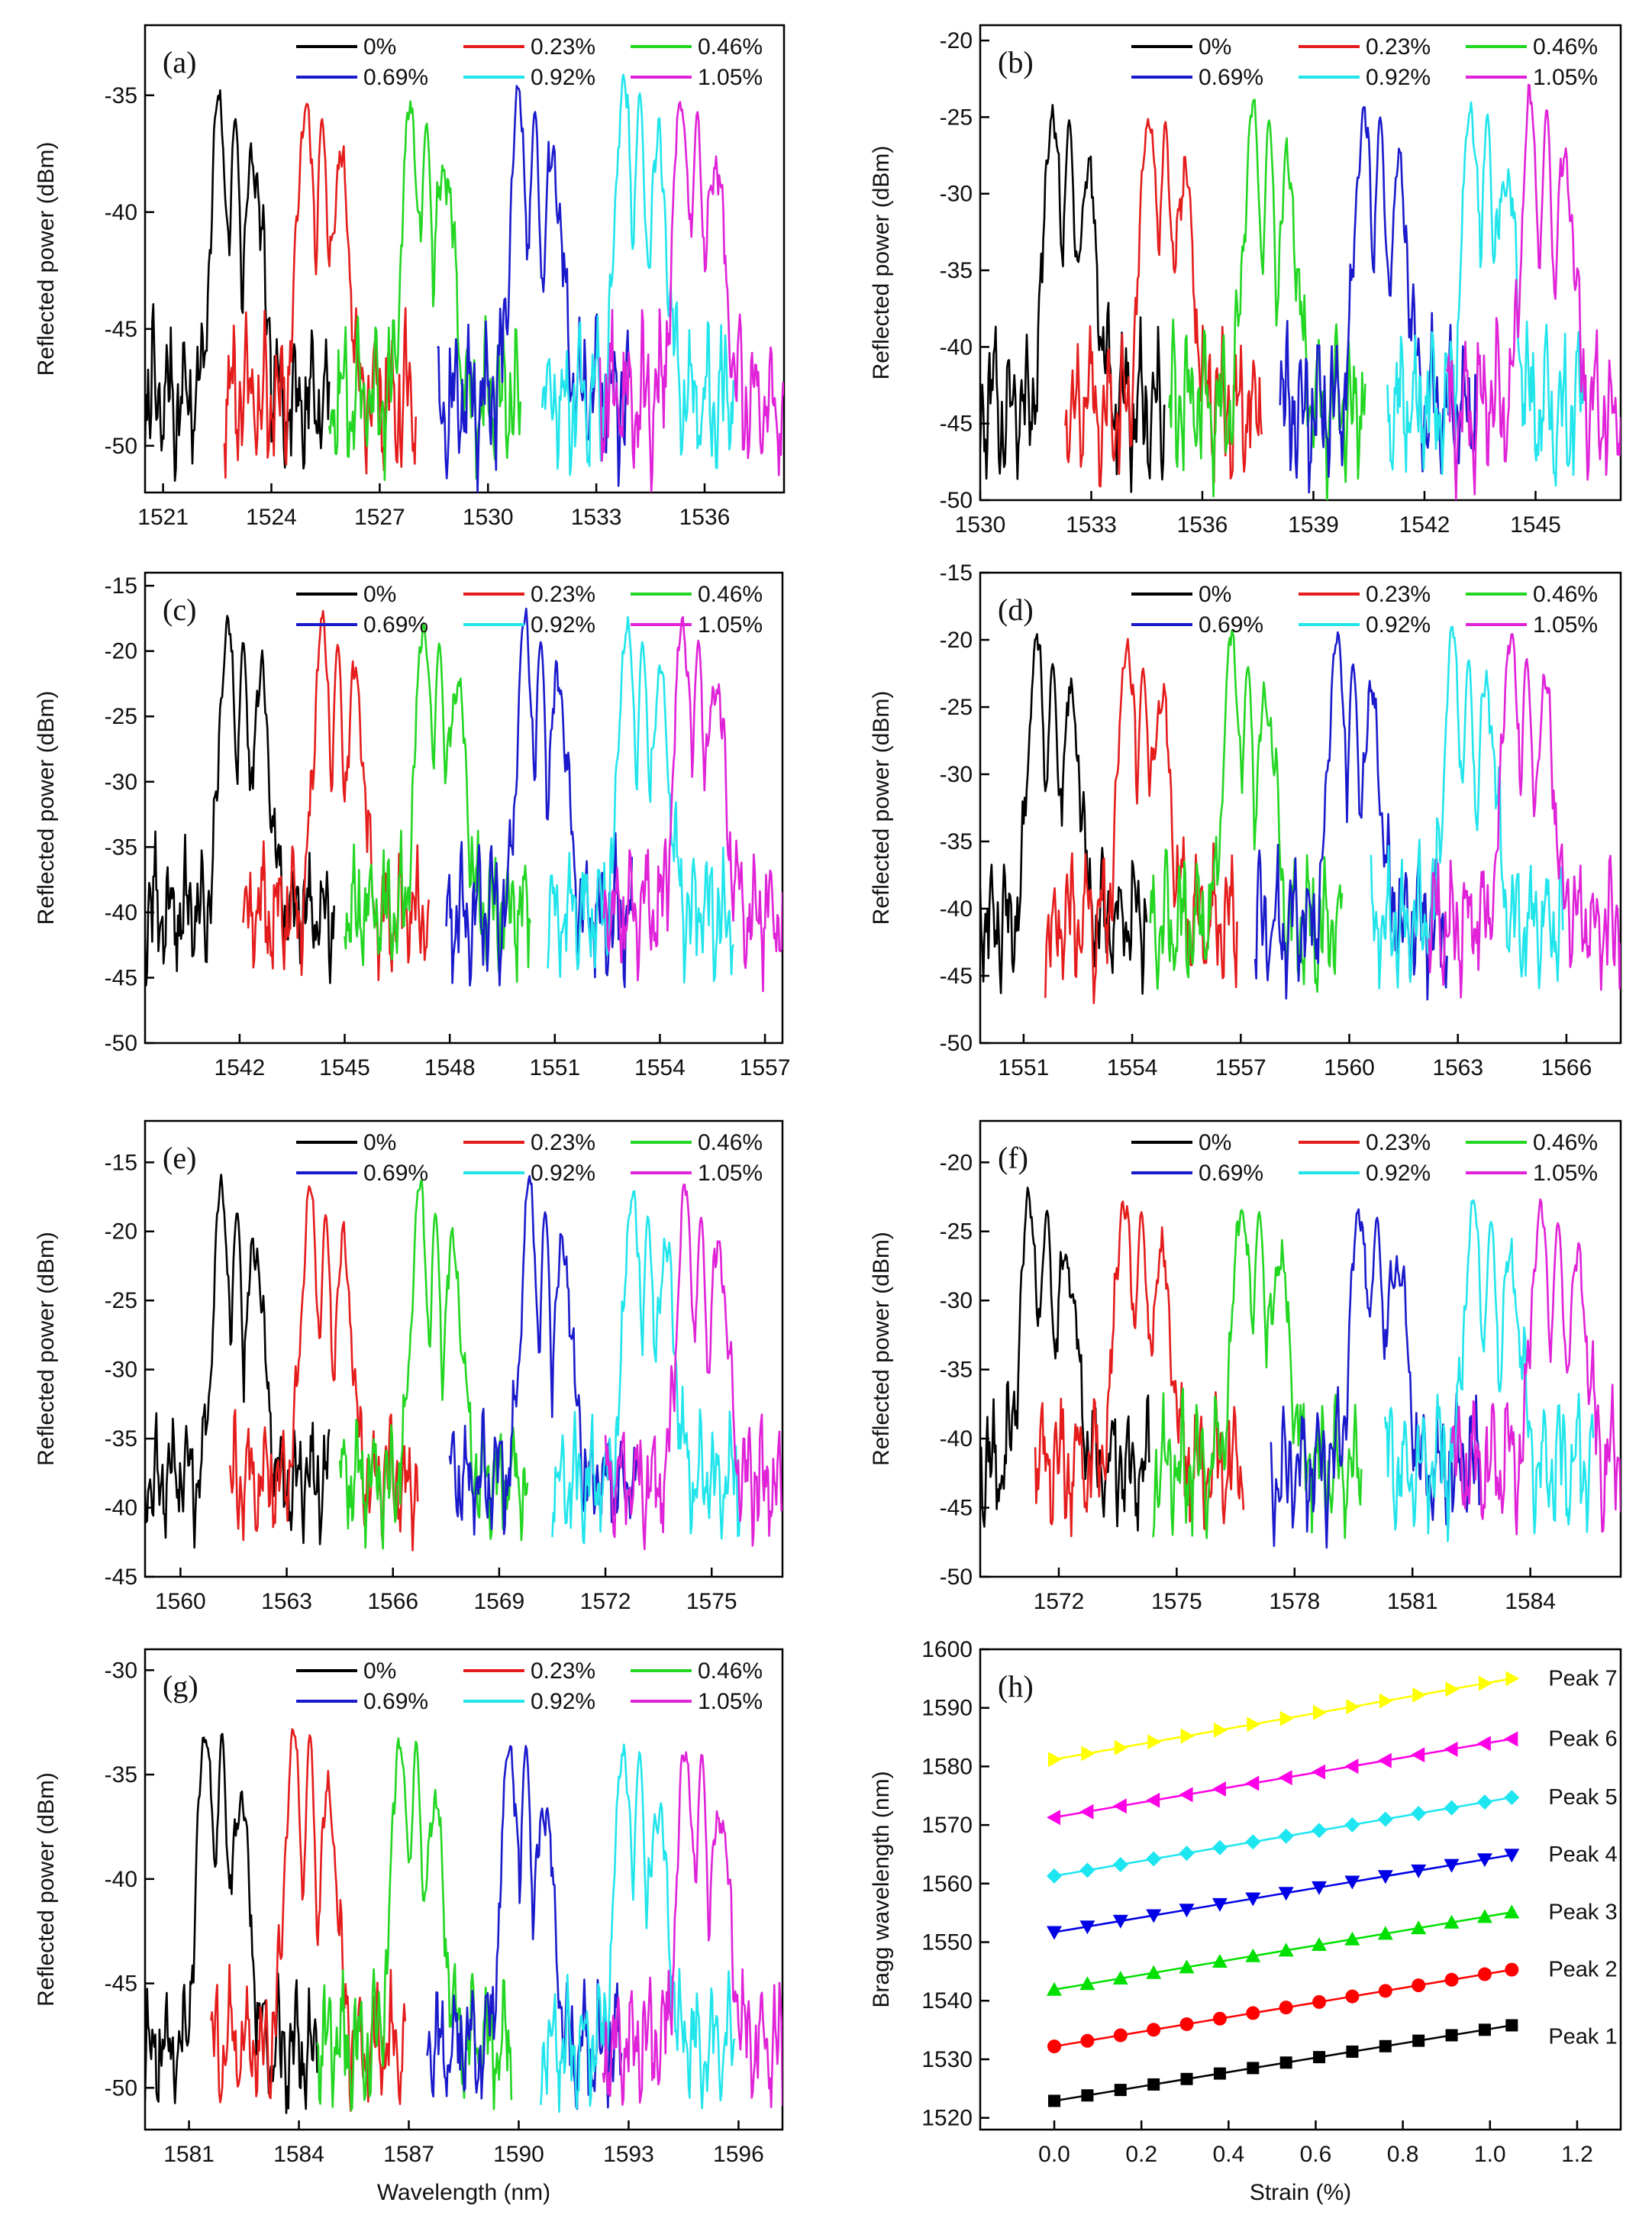  I want to click on spectrum-line-0-46pct, so click(433, 1365).